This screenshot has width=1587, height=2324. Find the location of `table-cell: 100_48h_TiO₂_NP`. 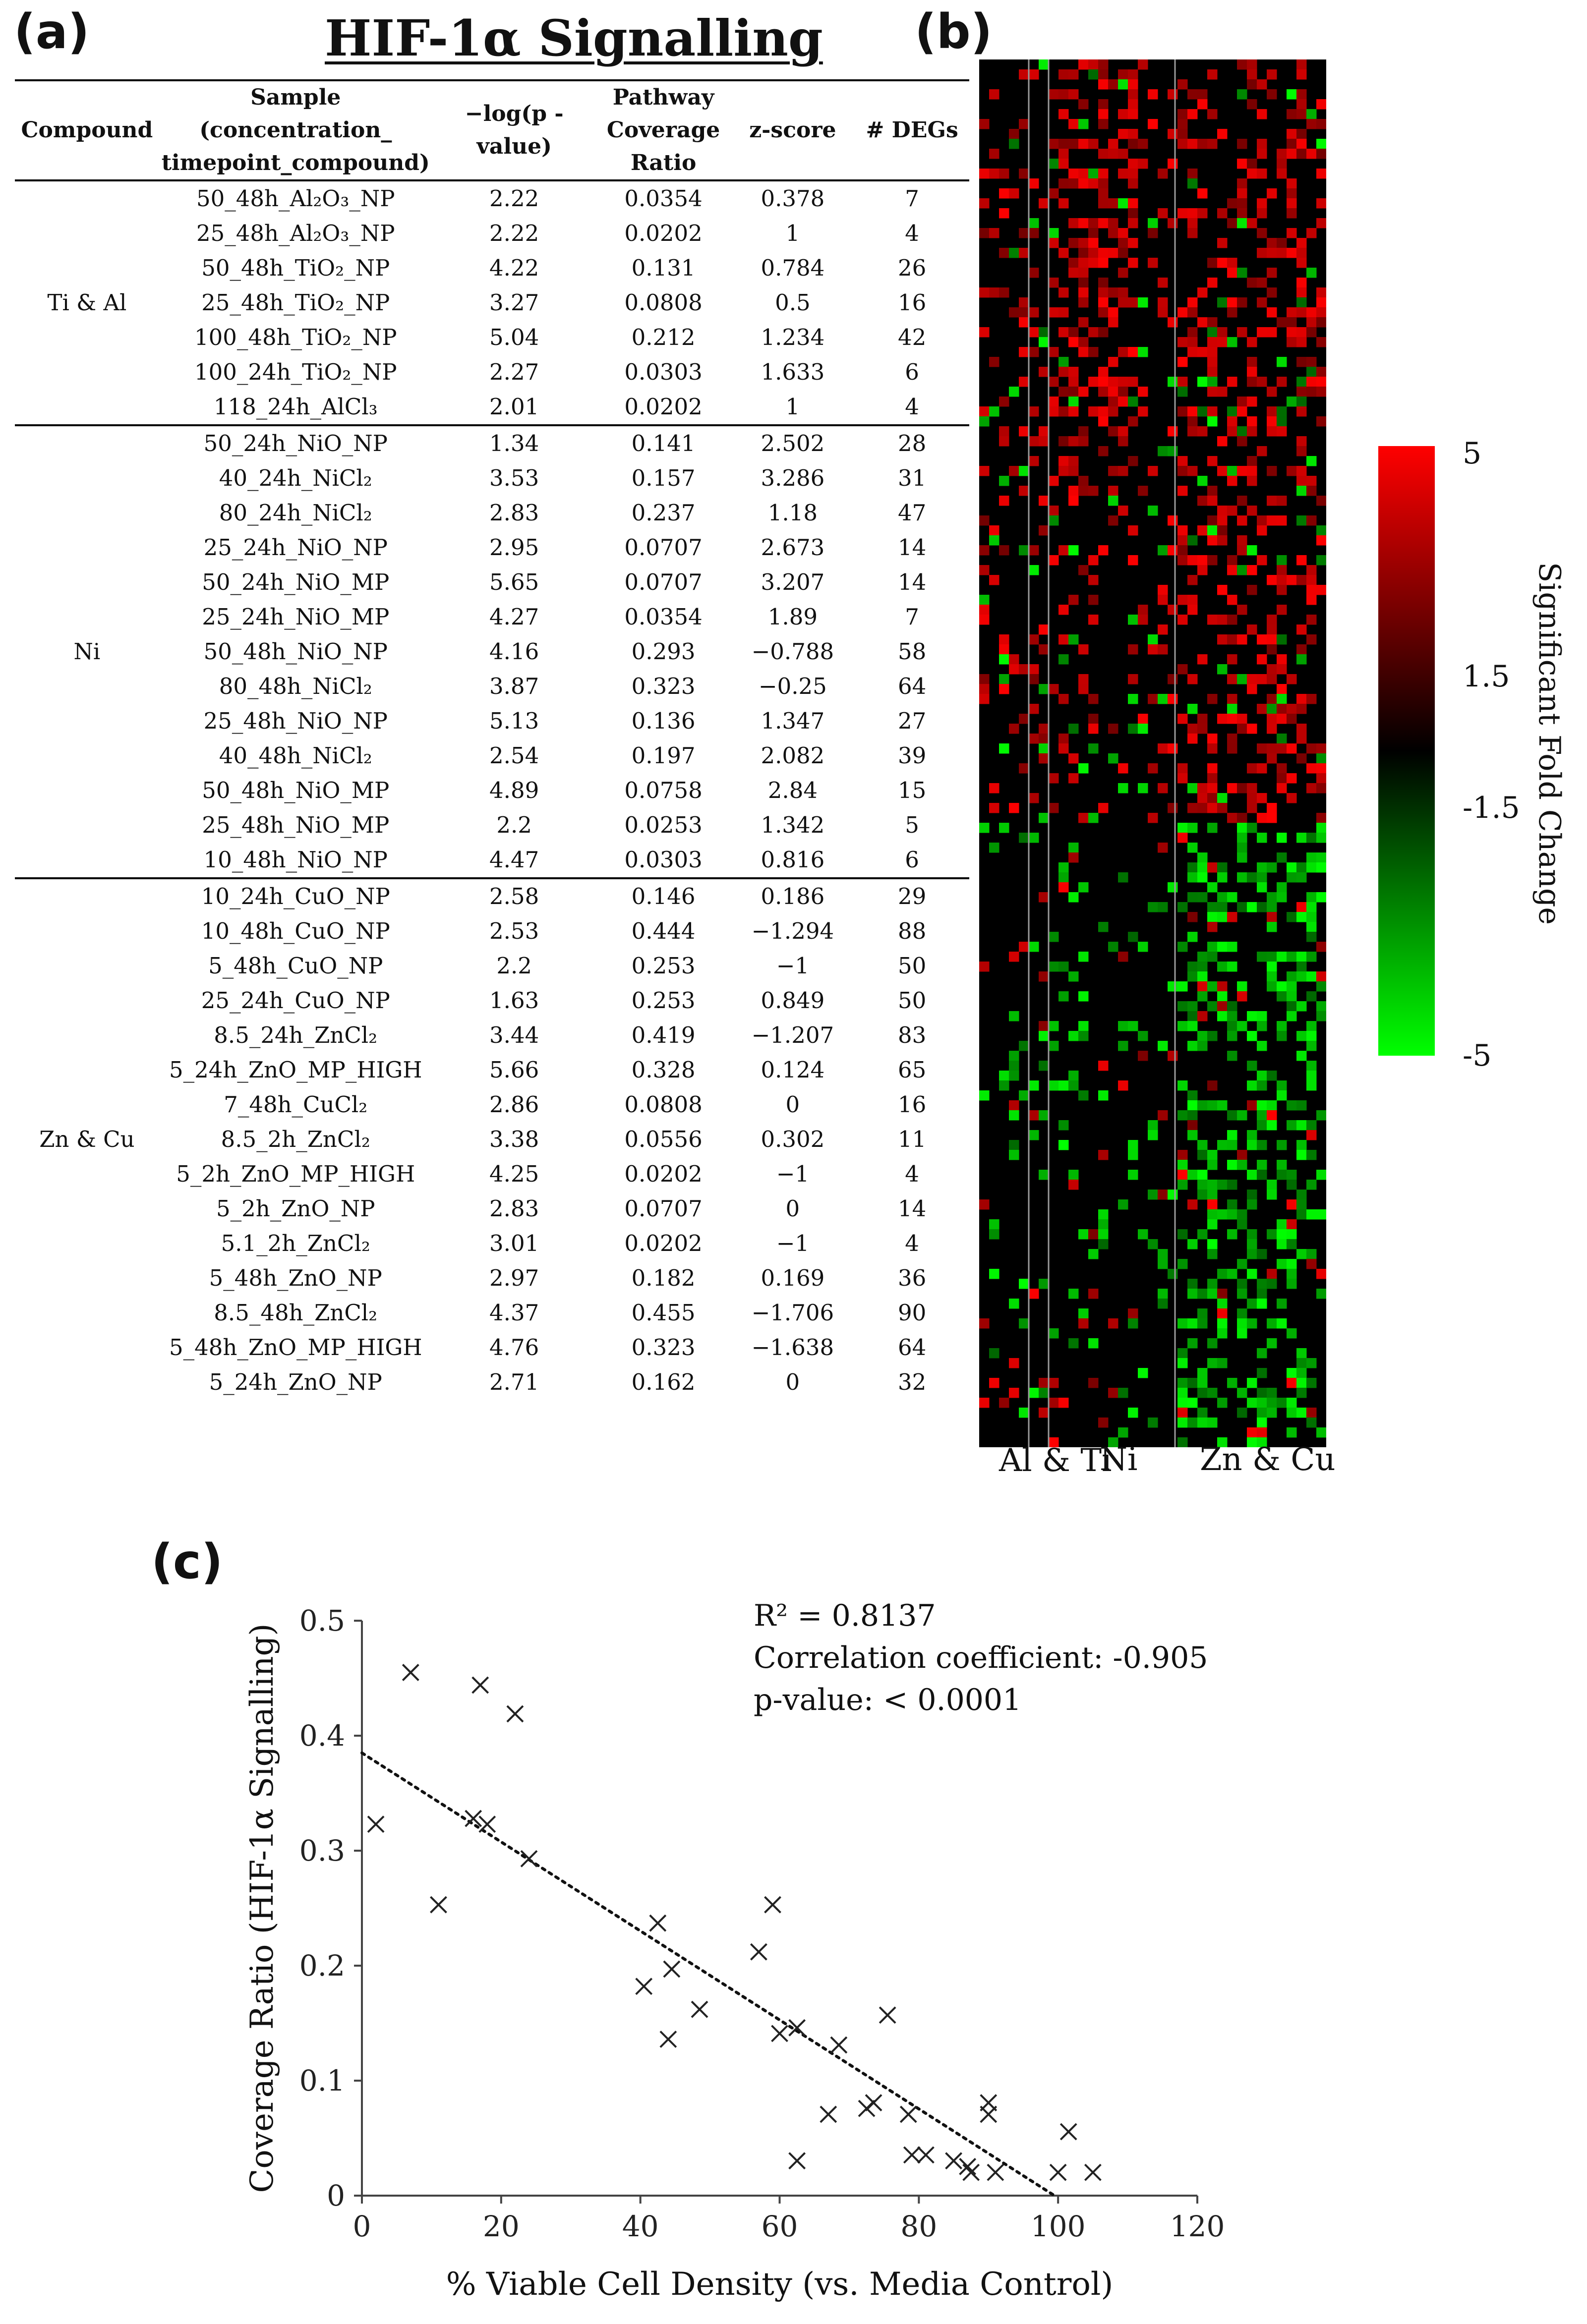

table-cell: 100_48h_TiO₂_NP is located at coordinates (295, 337).